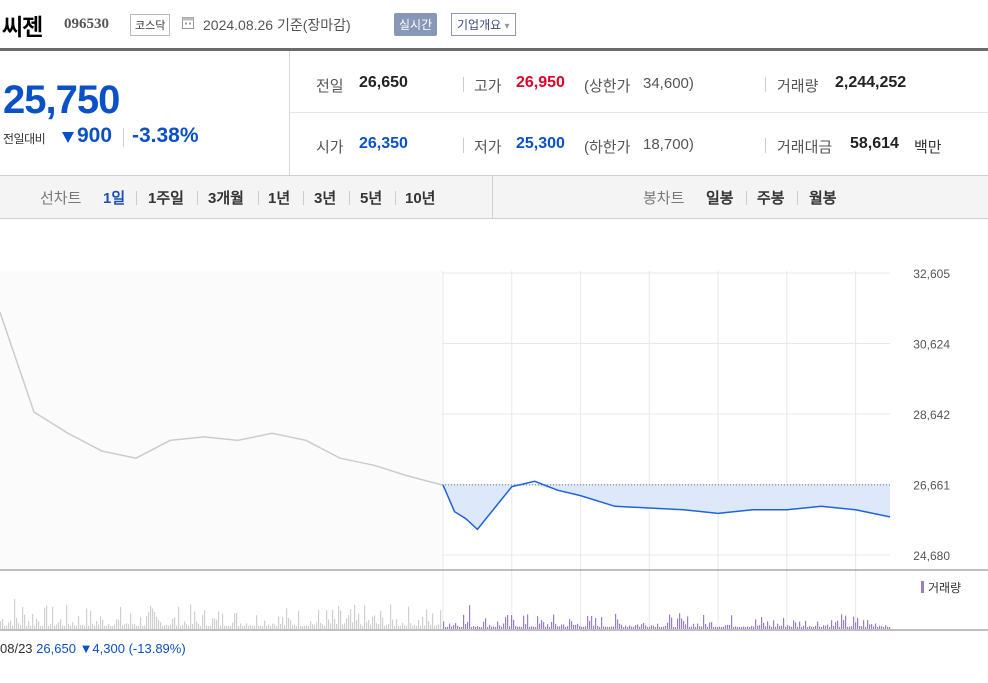 The image size is (988, 683). Describe the element at coordinates (166, 198) in the screenshot. I see `tab-1w: 1주일` at that location.